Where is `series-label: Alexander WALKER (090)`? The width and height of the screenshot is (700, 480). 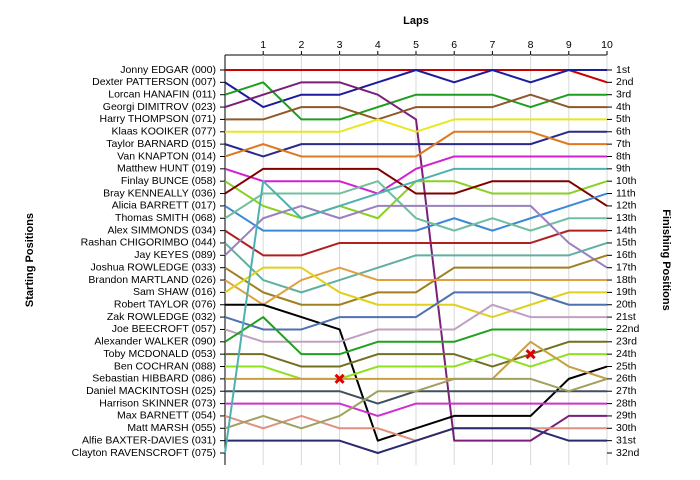
series-label: Alexander WALKER (090) is located at coordinates (155, 342).